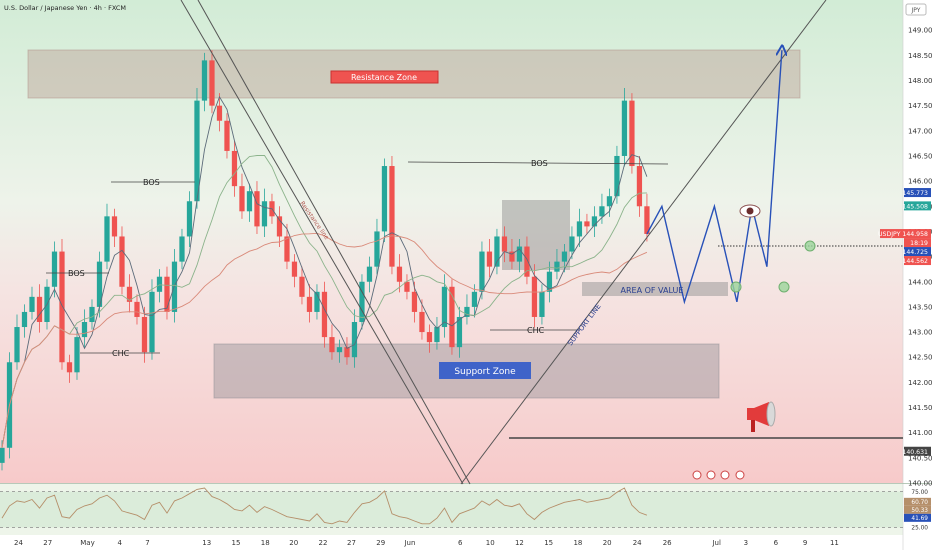  Describe the element at coordinates (919, 243) in the screenshot. I see `price-label: 18:19` at that location.